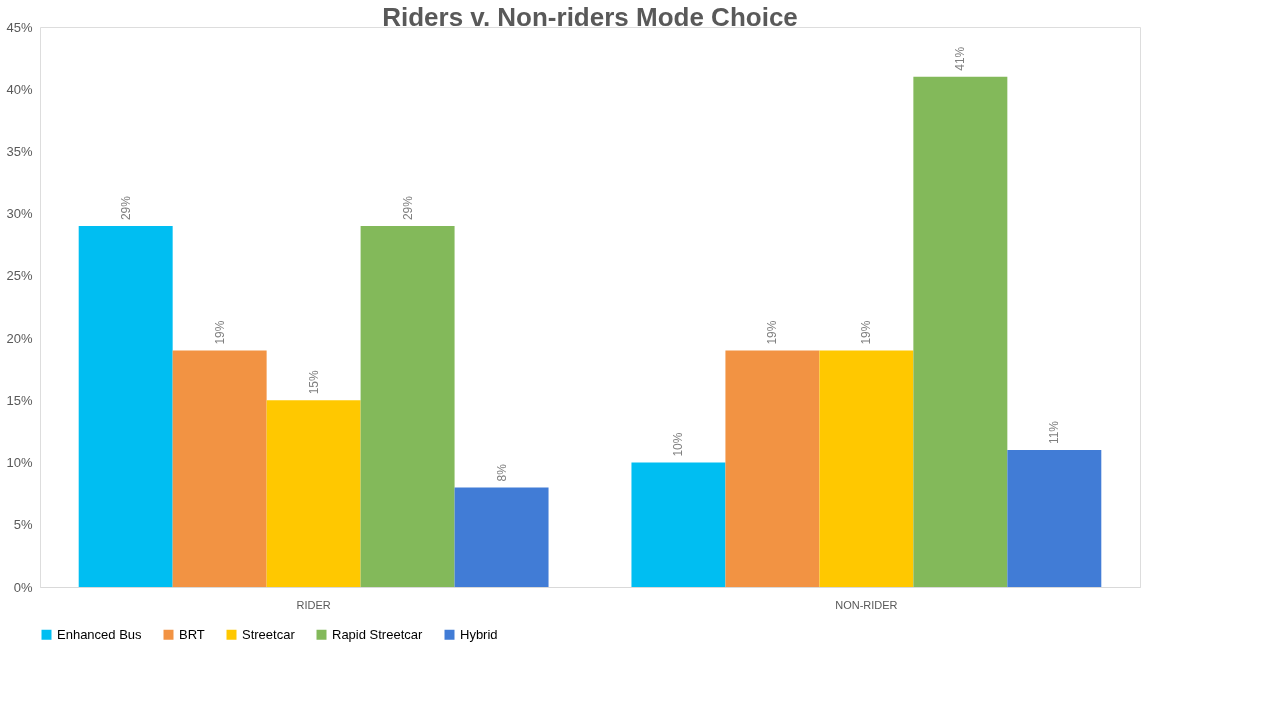 The height and width of the screenshot is (721, 1286). I want to click on y-tick-label: 40%, so click(19, 89).